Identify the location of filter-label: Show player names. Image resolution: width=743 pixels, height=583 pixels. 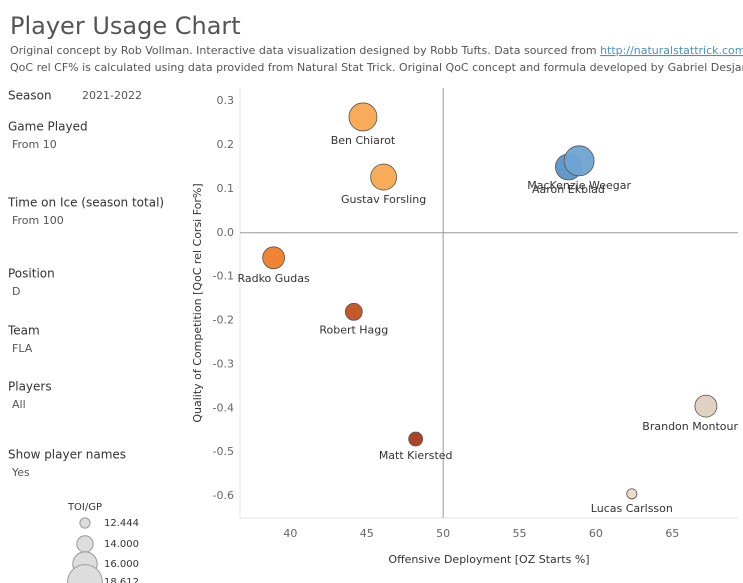
(67, 455).